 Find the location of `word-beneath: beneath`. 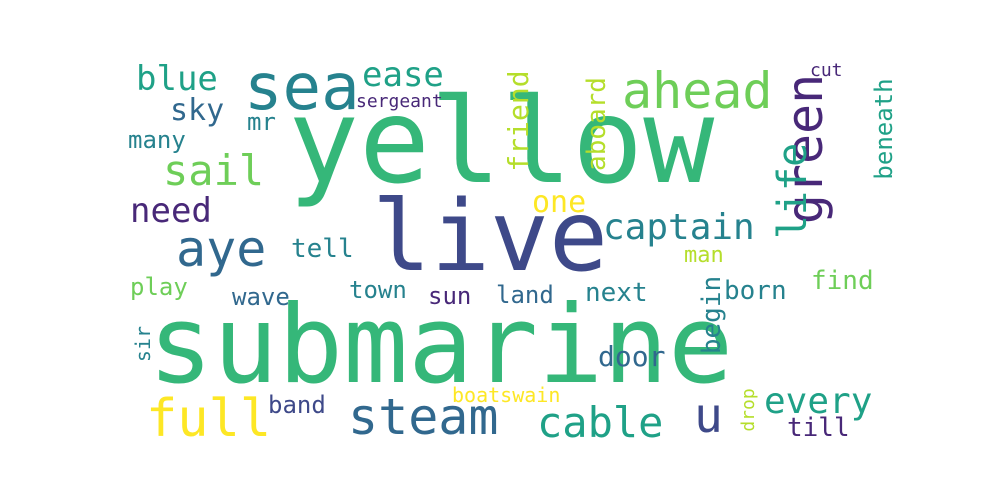

word-beneath: beneath is located at coordinates (884, 129).